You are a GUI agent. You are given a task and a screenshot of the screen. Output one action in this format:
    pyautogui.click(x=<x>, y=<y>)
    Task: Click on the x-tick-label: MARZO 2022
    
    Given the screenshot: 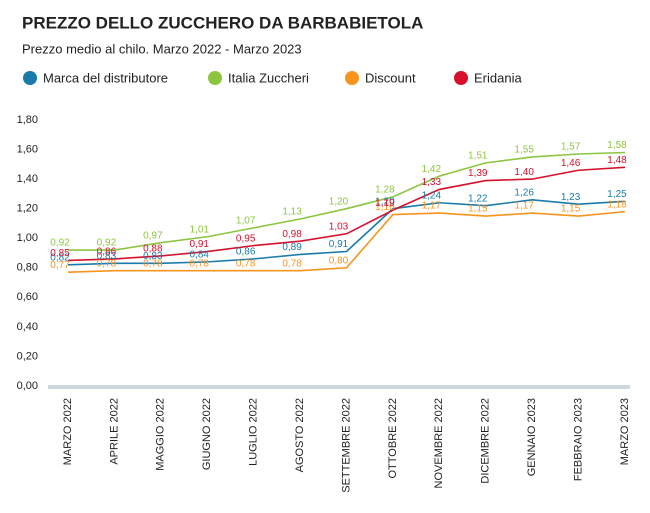 What is the action you would take?
    pyautogui.click(x=68, y=431)
    